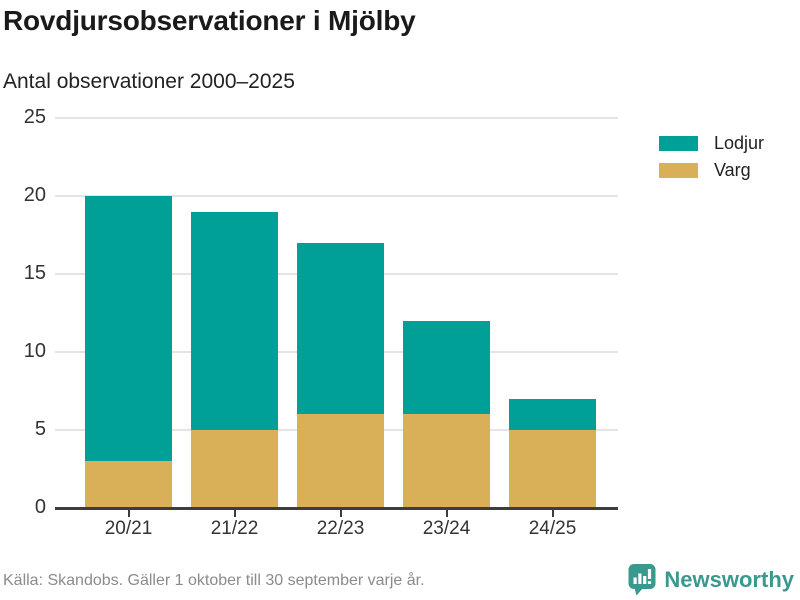  What do you see at coordinates (34, 351) in the screenshot?
I see `y-tick-label: 10` at bounding box center [34, 351].